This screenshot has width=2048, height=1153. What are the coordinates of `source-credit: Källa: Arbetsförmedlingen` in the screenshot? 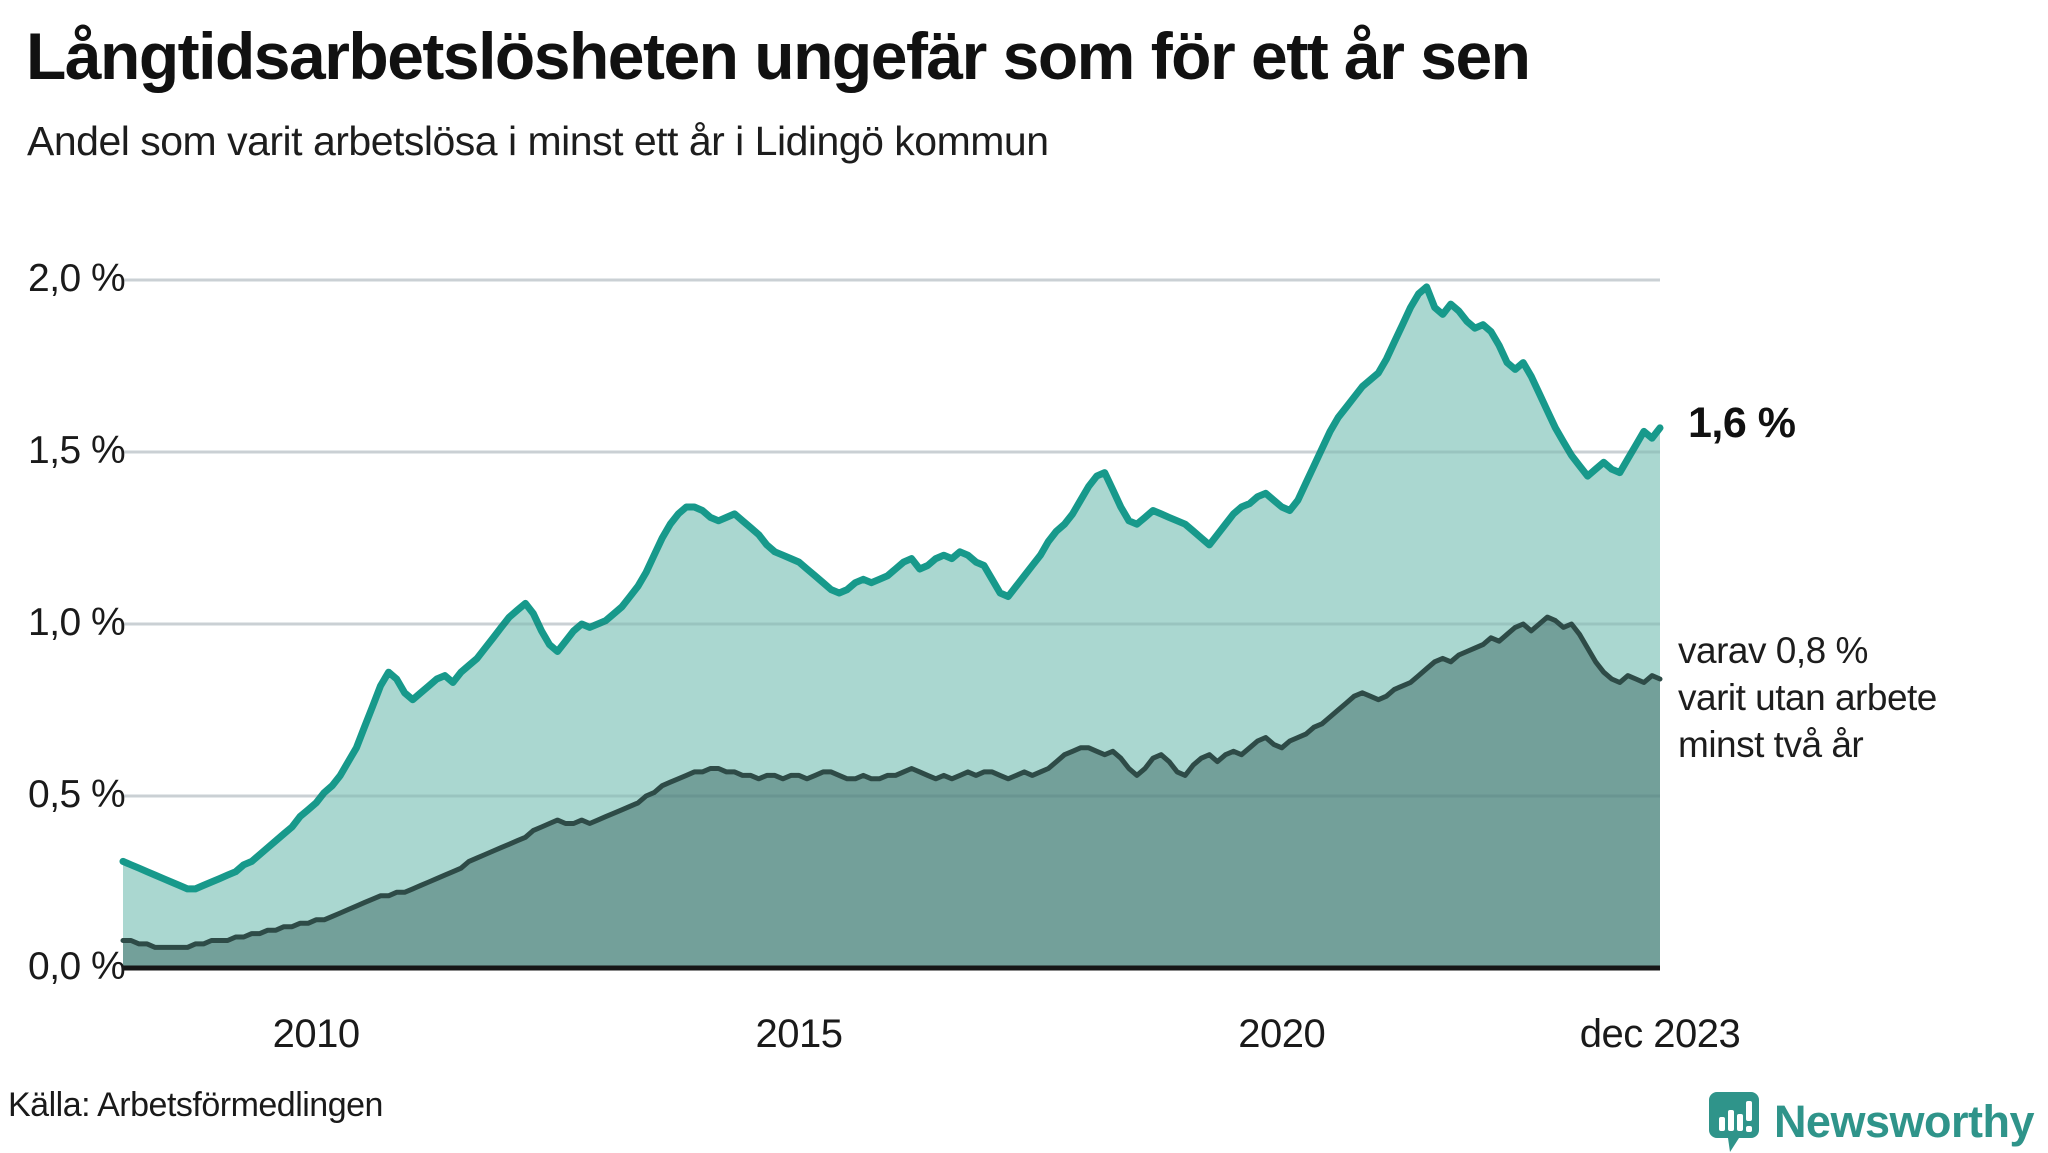 It's located at (195, 1105).